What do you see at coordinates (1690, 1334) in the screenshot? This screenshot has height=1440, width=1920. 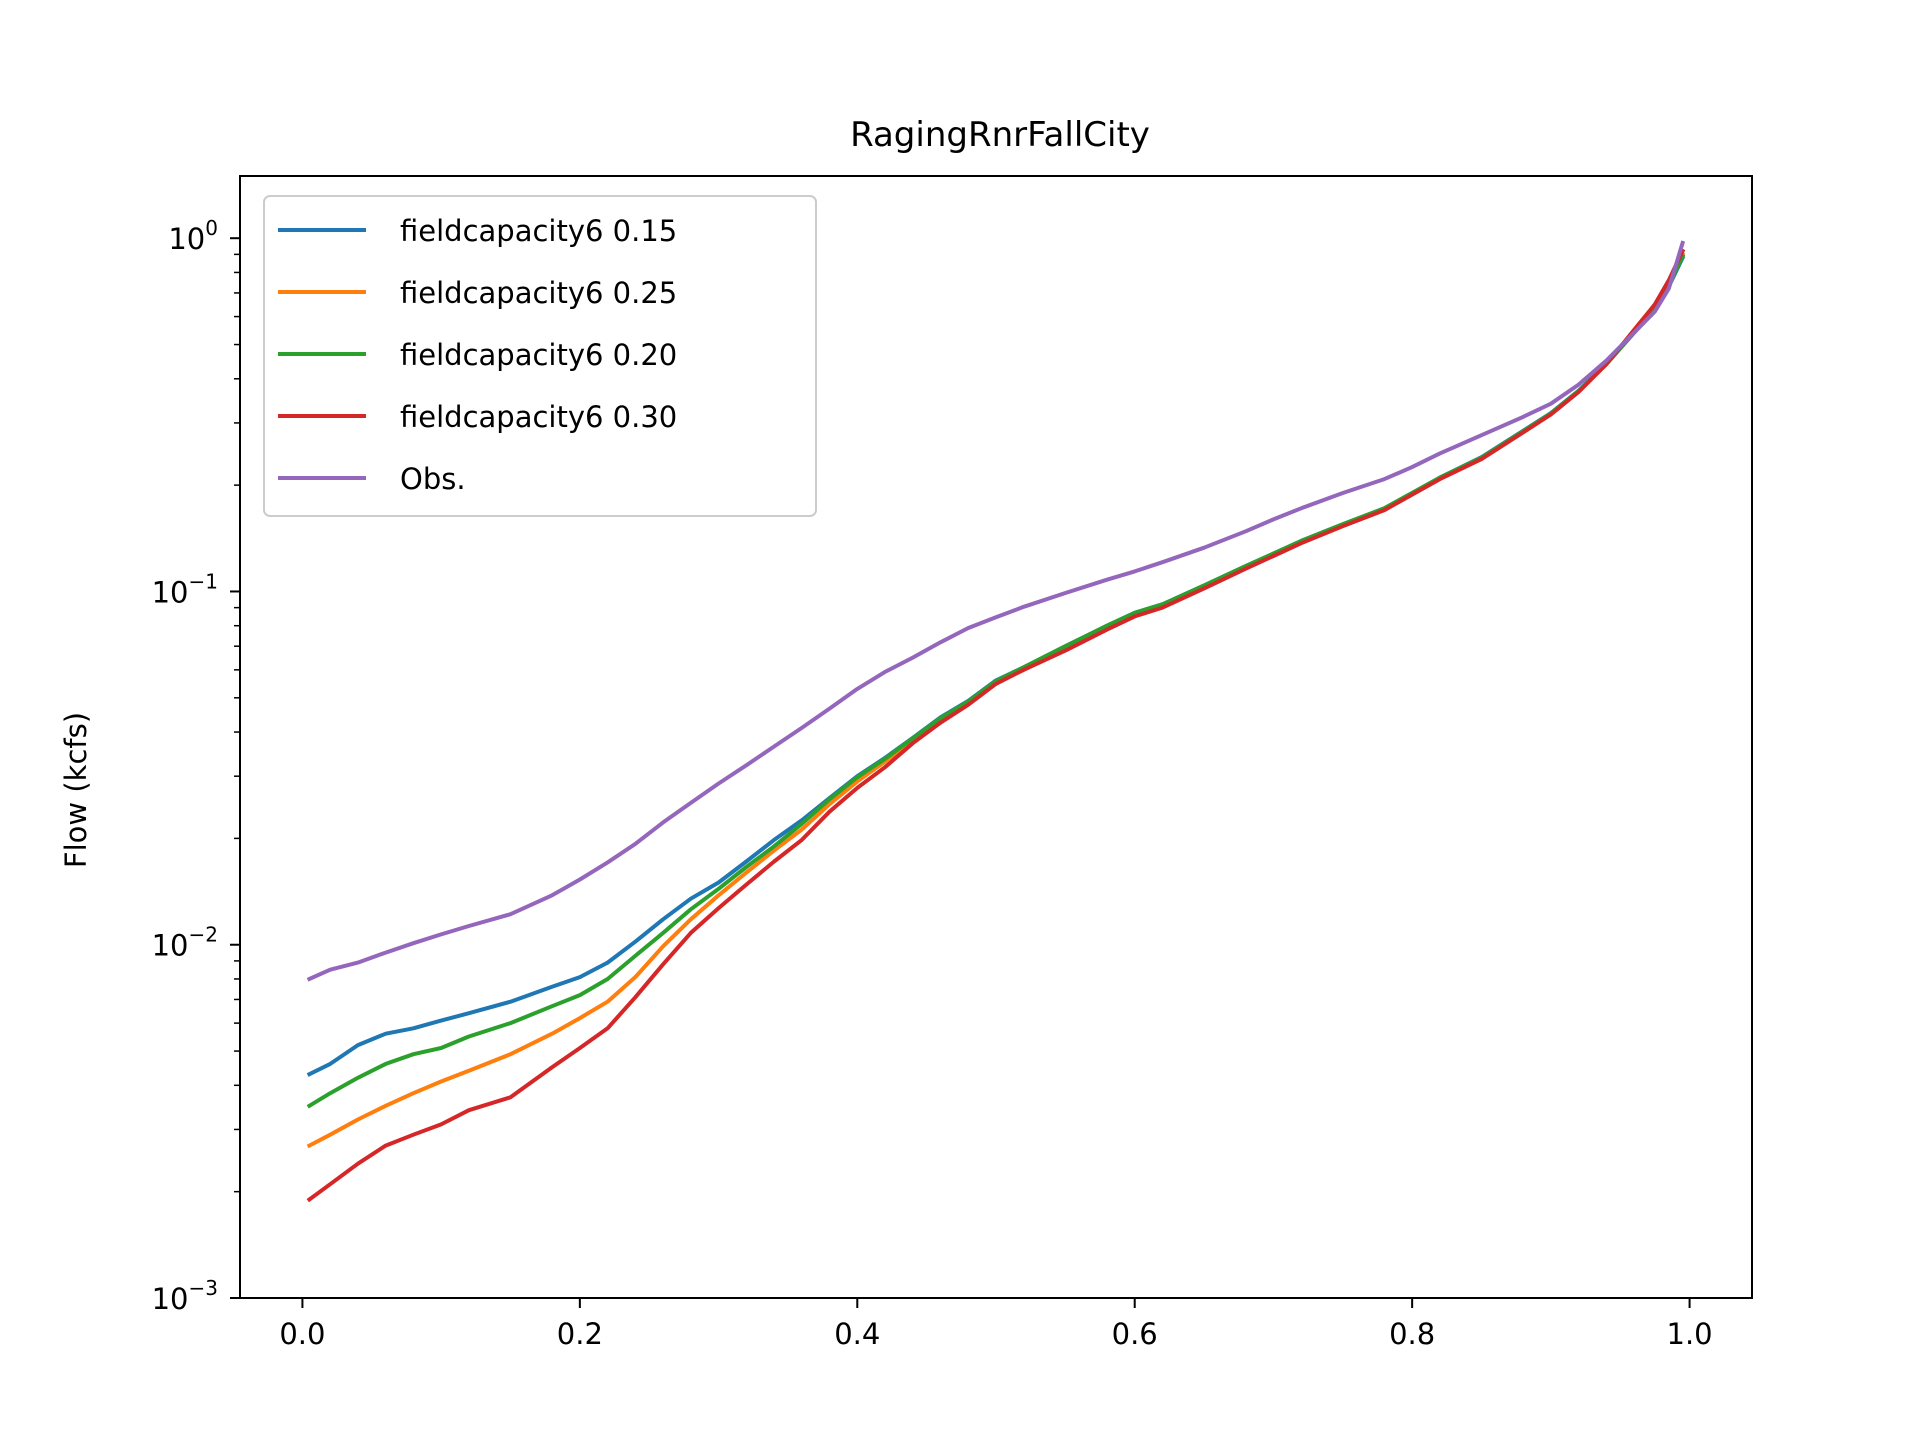 I see `x-tick-label: 1.0` at bounding box center [1690, 1334].